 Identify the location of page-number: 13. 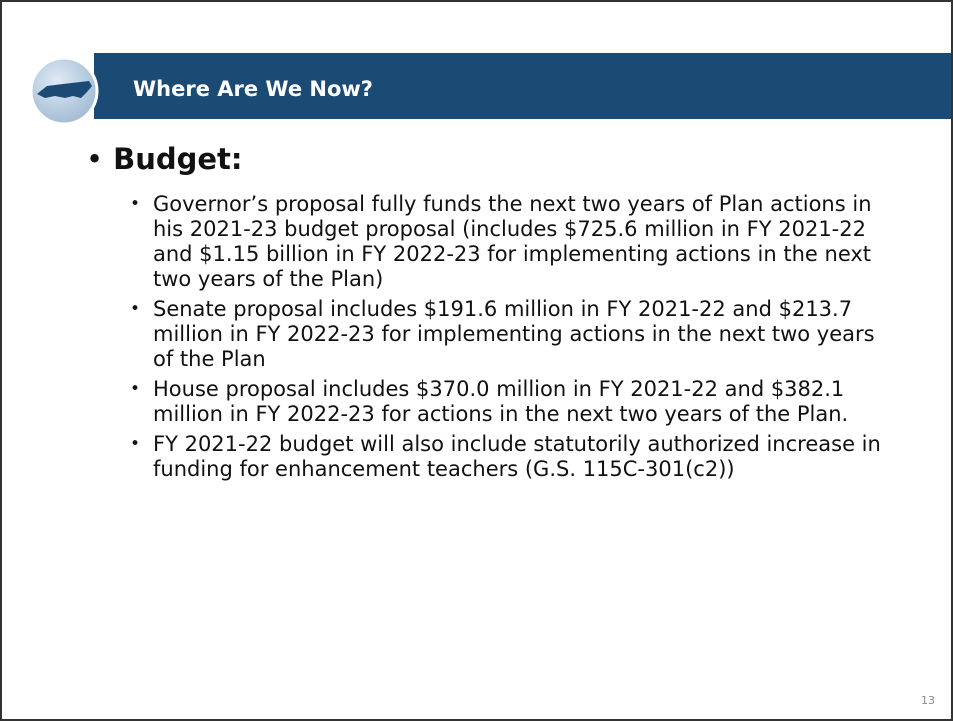
(928, 700).